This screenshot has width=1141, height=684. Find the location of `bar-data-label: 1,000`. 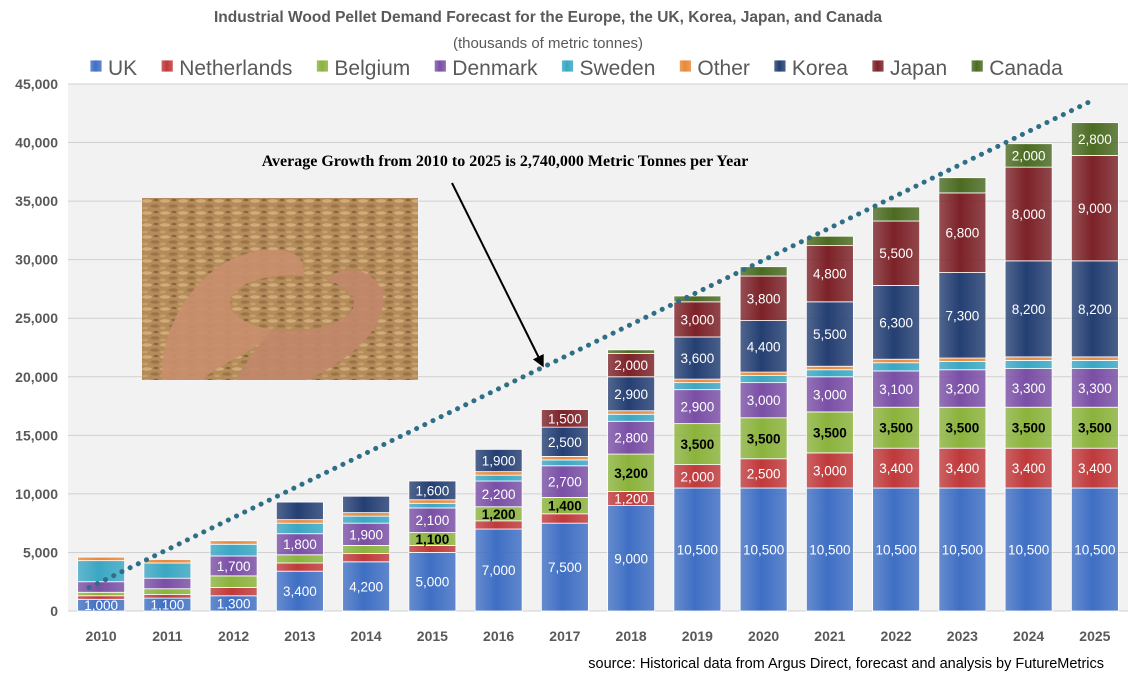

bar-data-label: 1,000 is located at coordinates (101, 605).